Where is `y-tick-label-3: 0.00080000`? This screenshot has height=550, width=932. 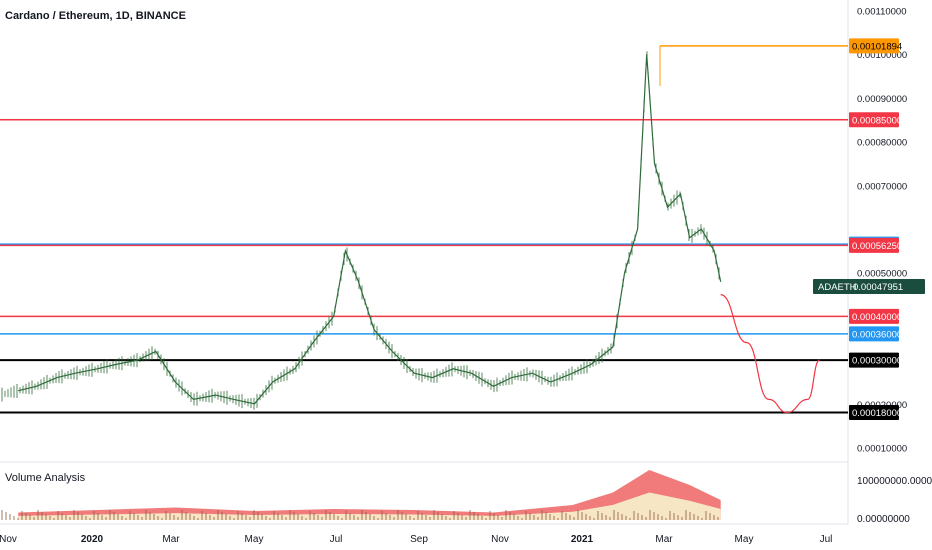
y-tick-label-3: 0.00080000 is located at coordinates (882, 143).